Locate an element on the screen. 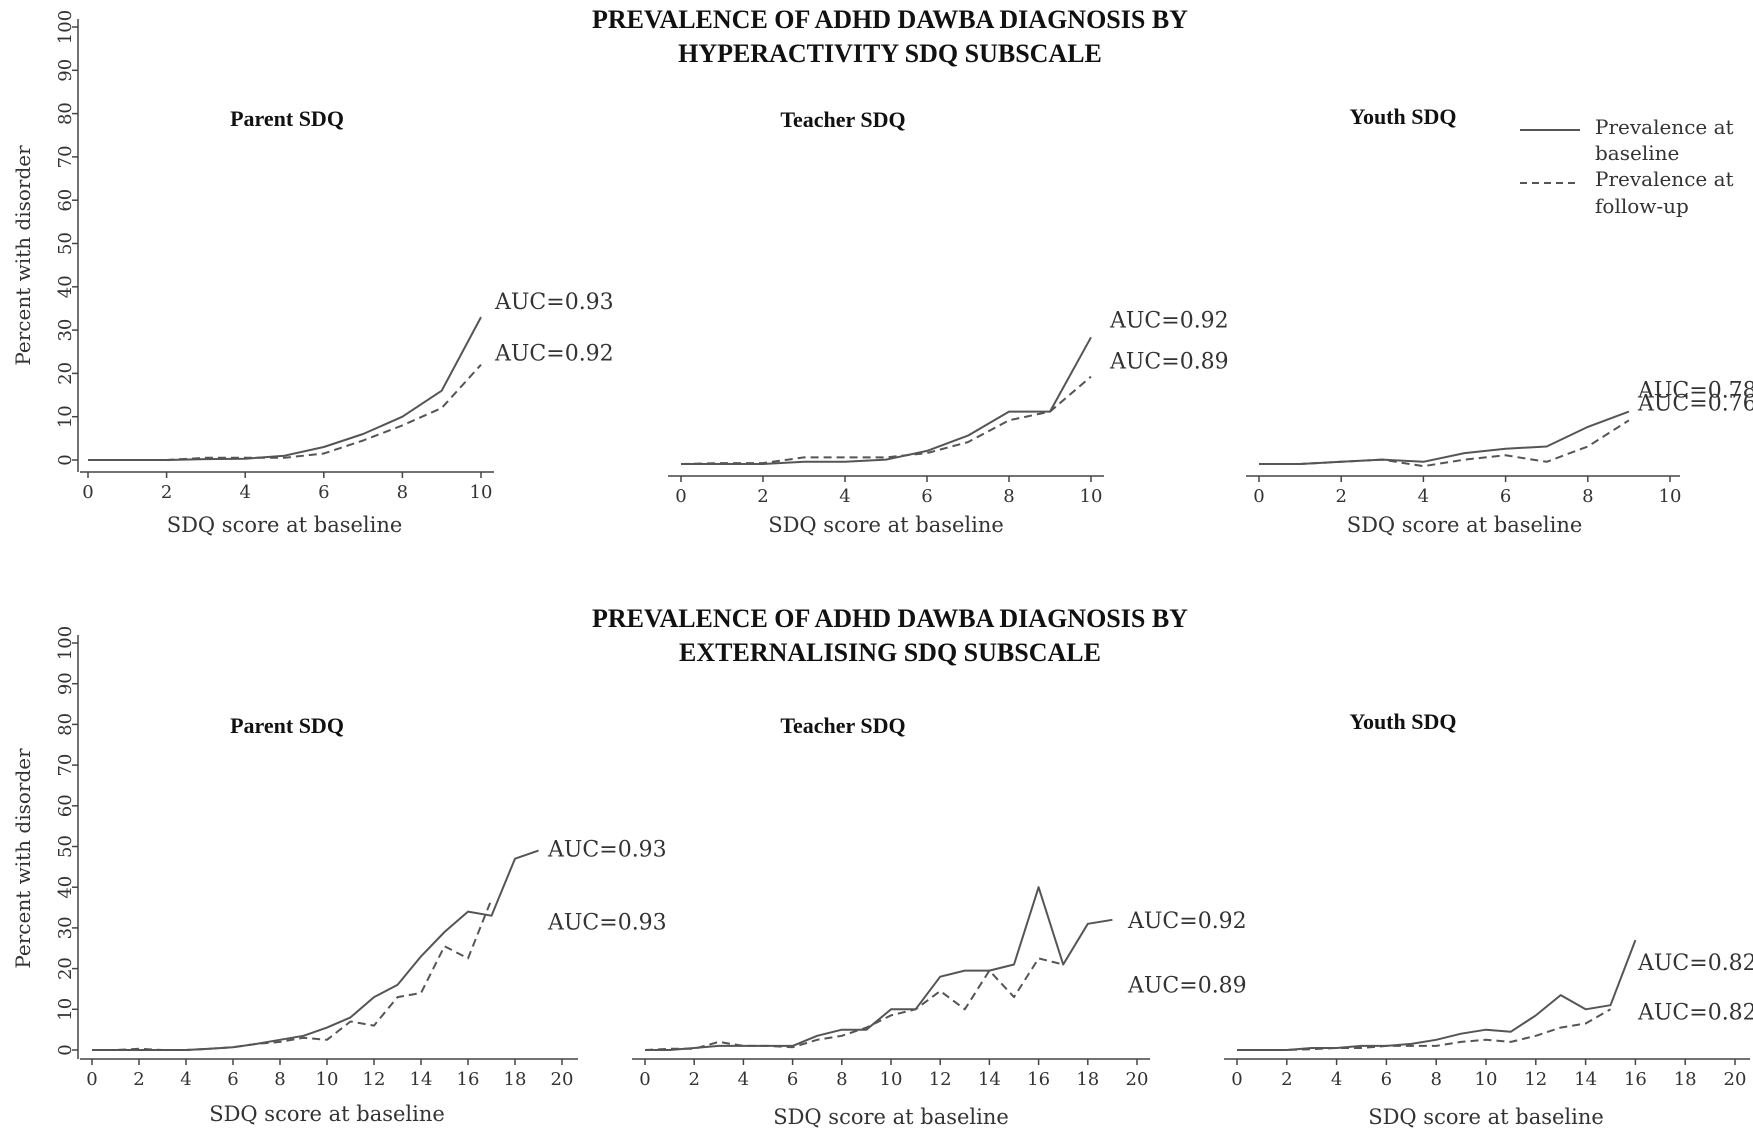  legend-baseline-label-line-2: baseline is located at coordinates (1637, 153).